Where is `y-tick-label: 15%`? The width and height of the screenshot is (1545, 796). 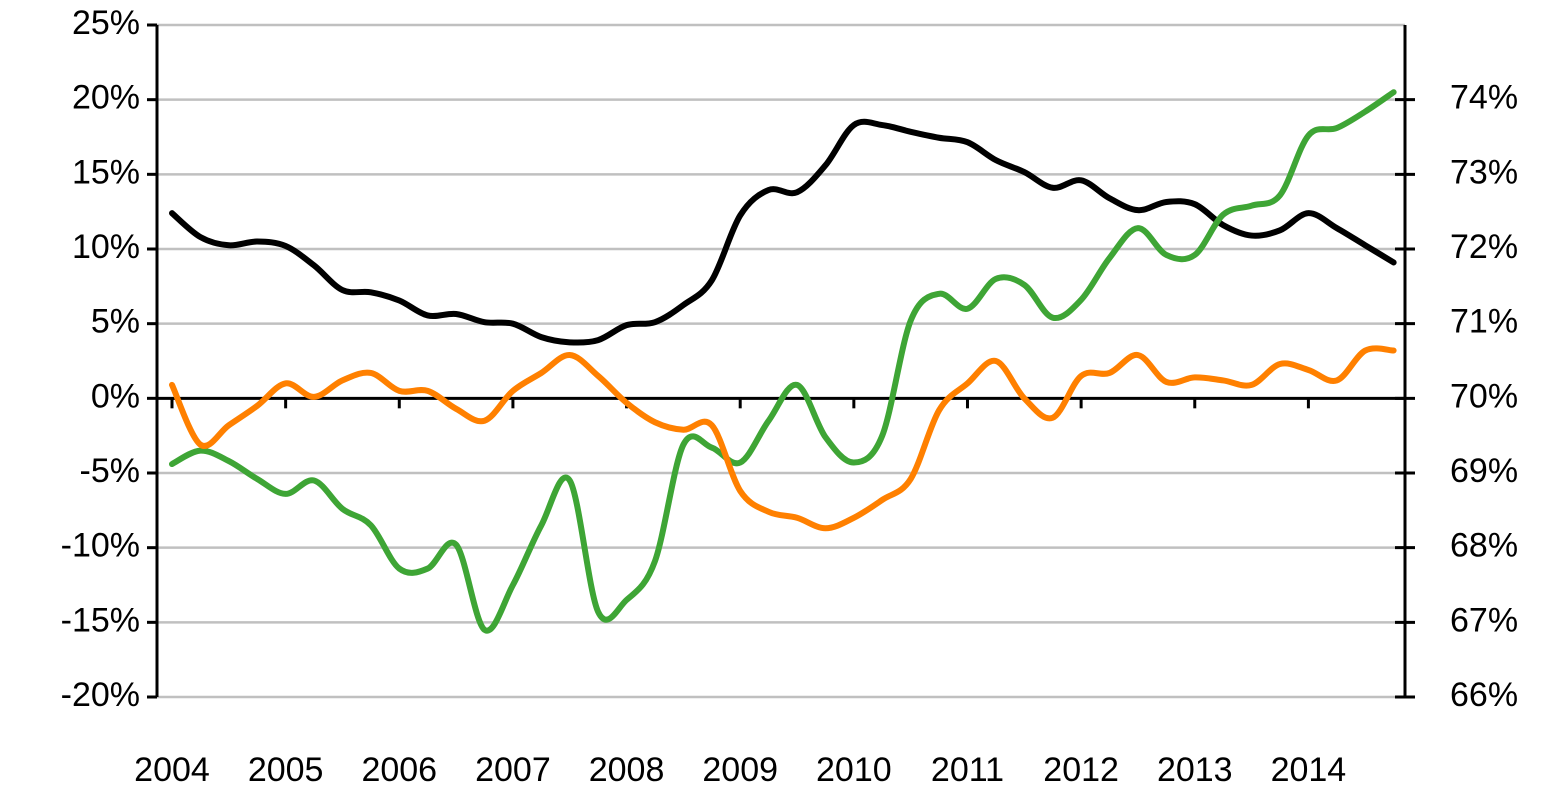
y-tick-label: 15% is located at coordinates (106, 172).